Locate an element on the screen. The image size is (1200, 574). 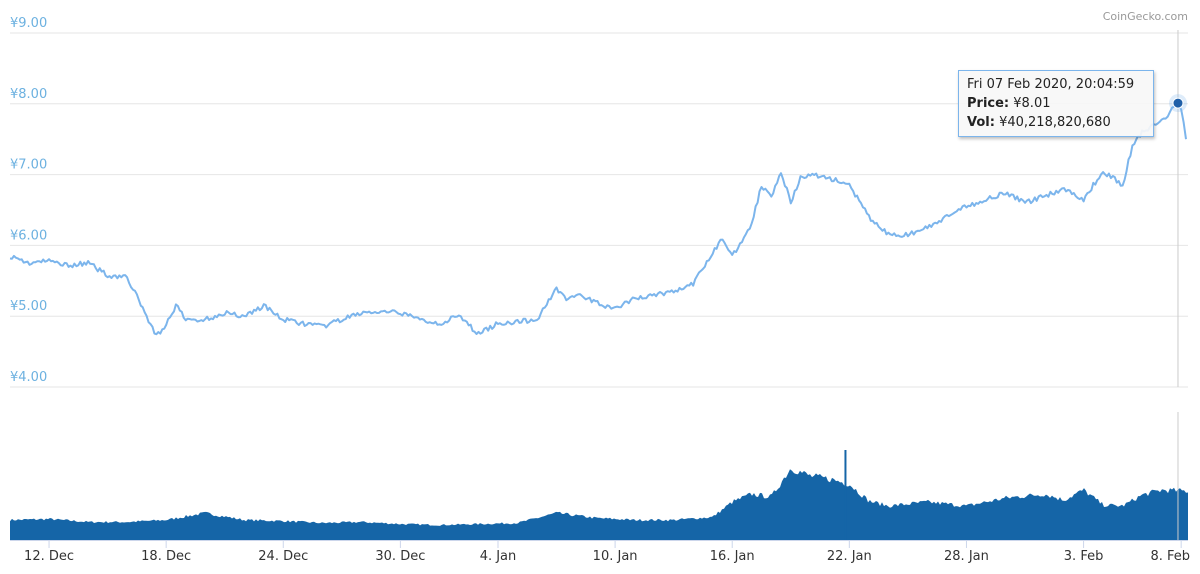
y-tick-label: ¥9.00 is located at coordinates (28, 23).